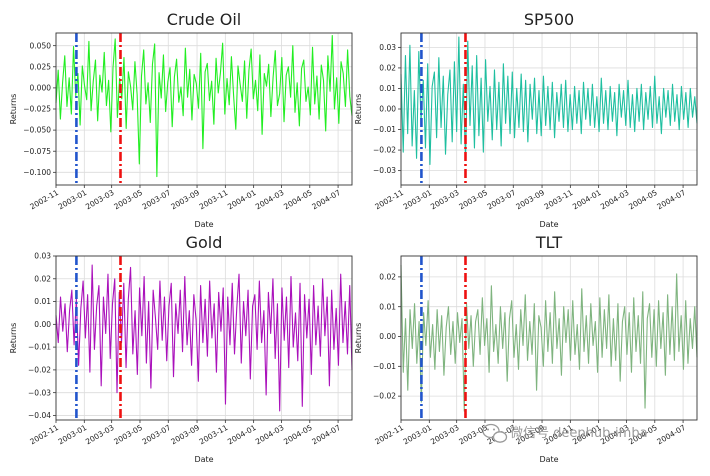 The height and width of the screenshot is (476, 710). What do you see at coordinates (41, 87) in the screenshot?
I see `y-tick-label: 0.000` at bounding box center [41, 87].